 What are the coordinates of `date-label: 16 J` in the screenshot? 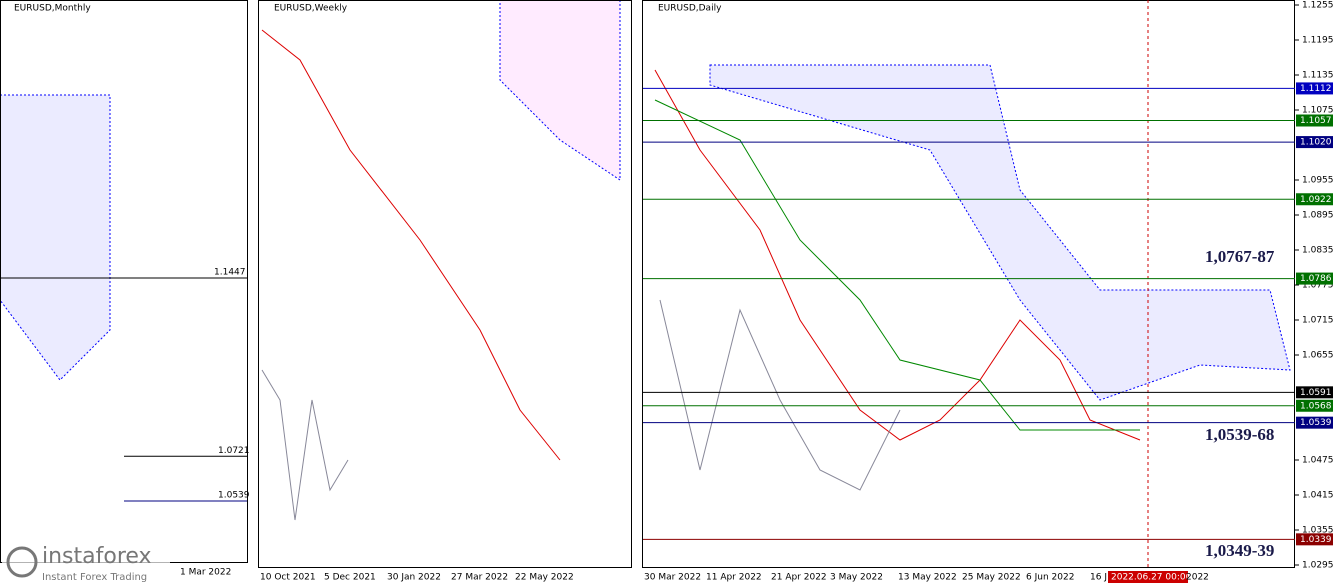 It's located at (1098, 578).